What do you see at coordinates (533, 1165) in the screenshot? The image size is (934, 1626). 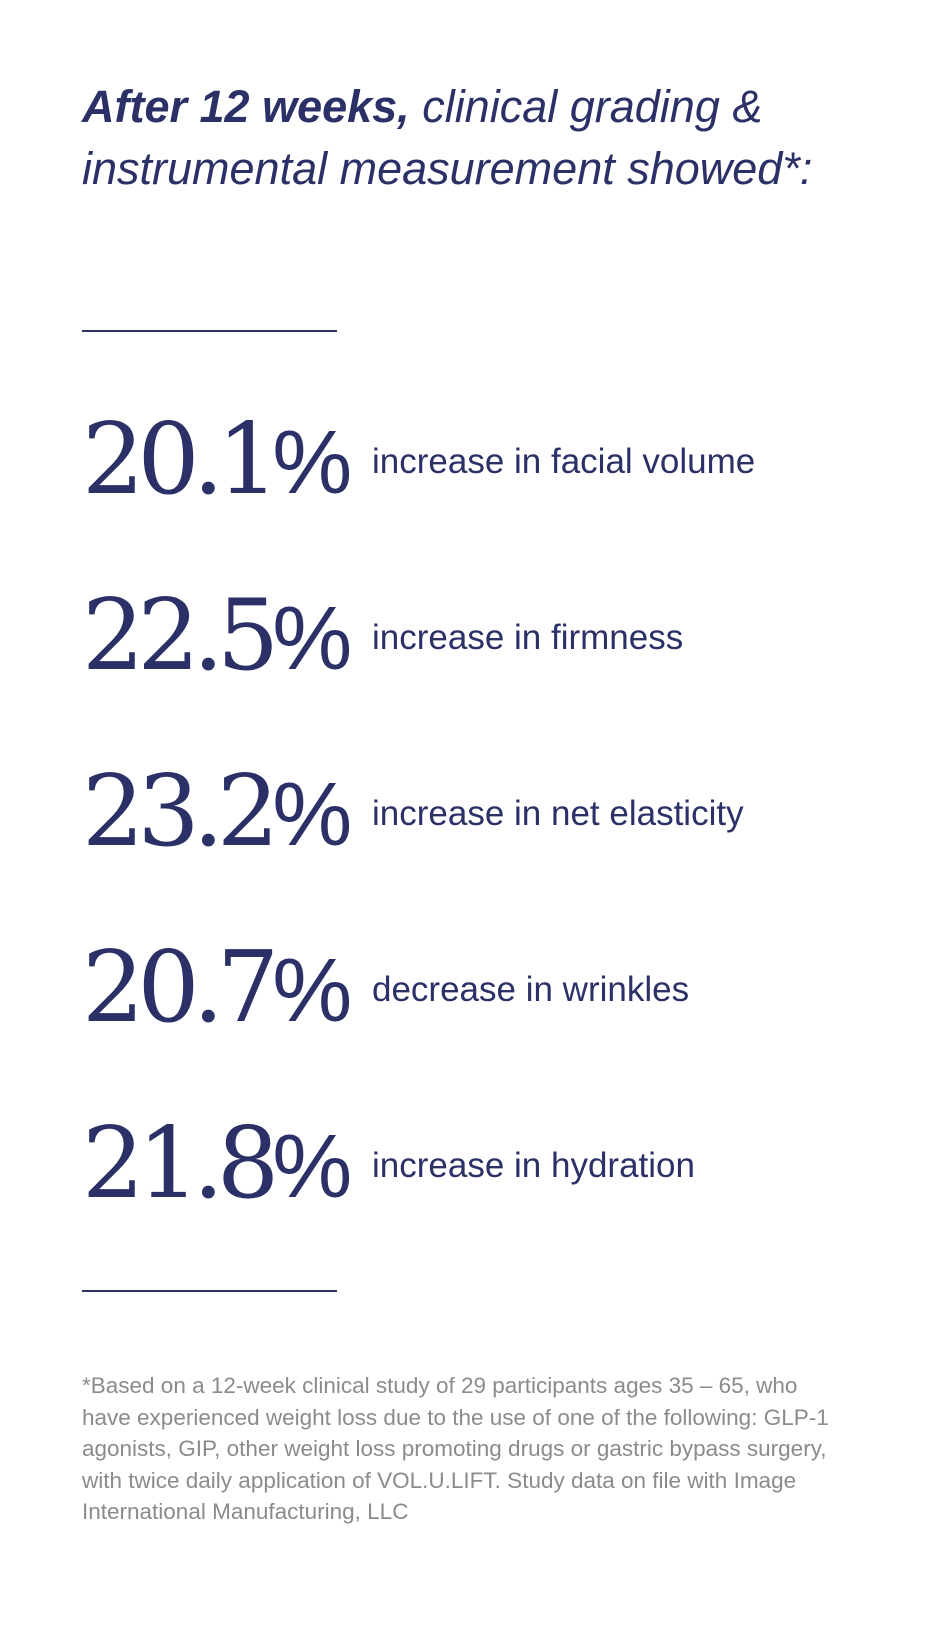 I see `stat-label: increase in hydration` at bounding box center [533, 1165].